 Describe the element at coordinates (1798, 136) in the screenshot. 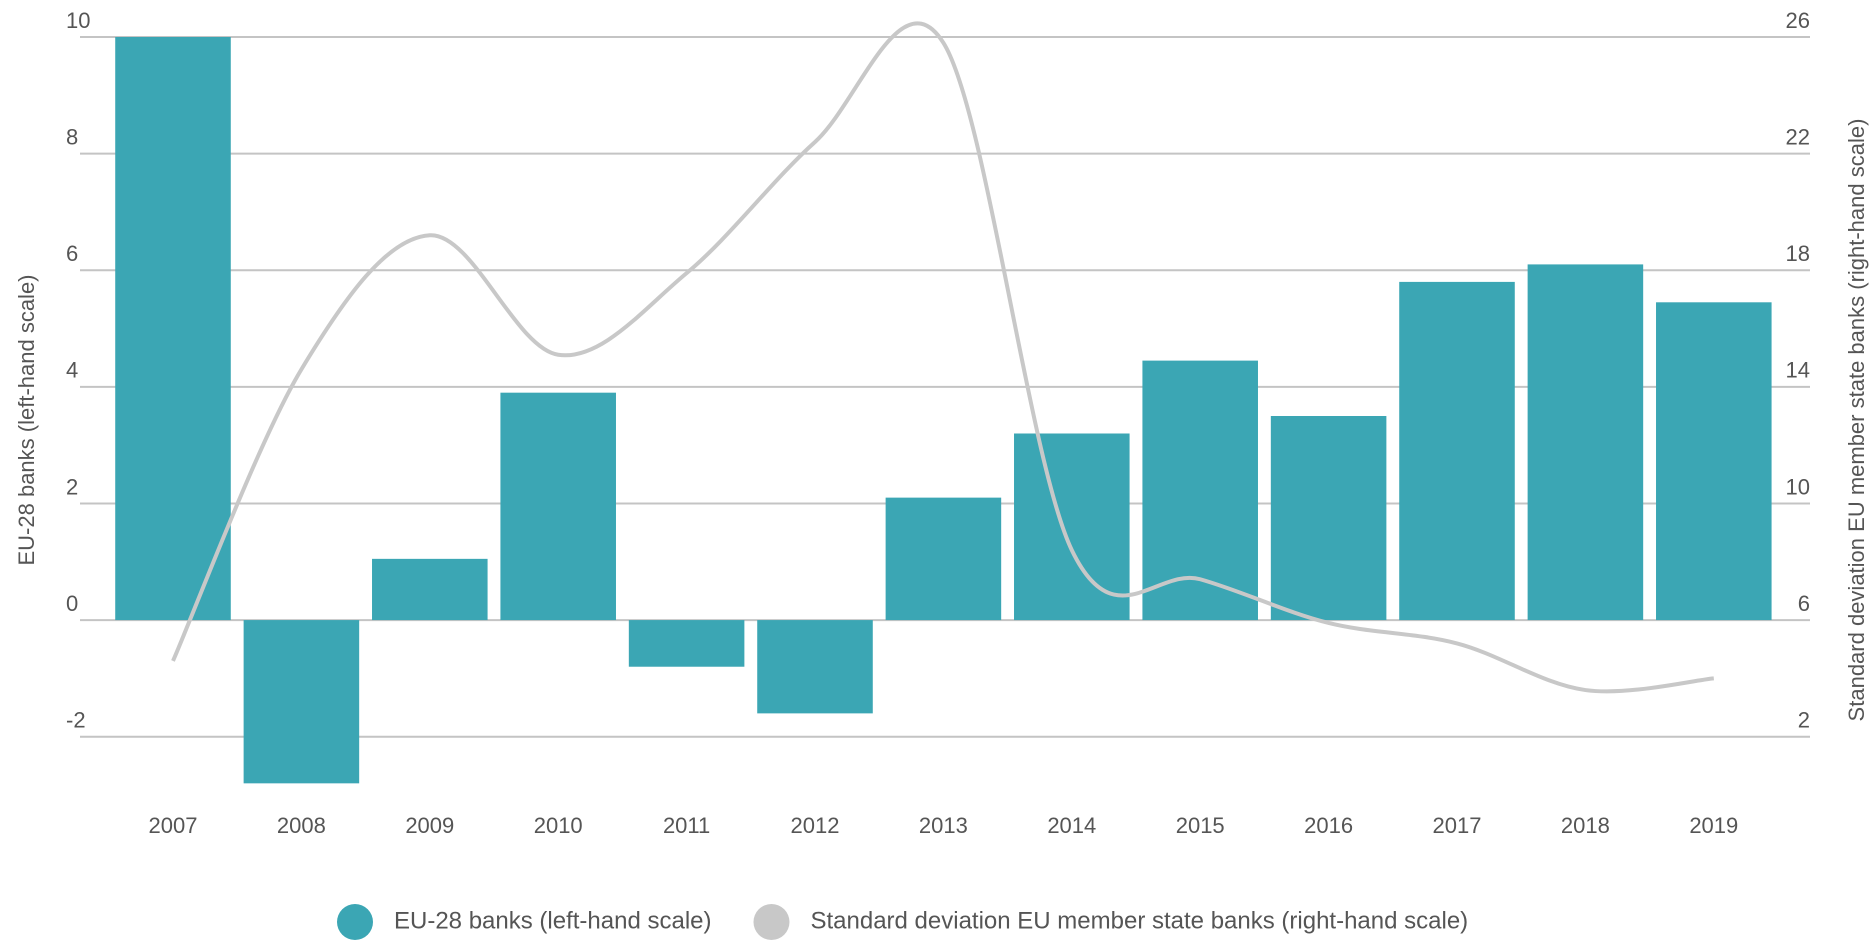

I see `y2-tick-label: 22` at that location.